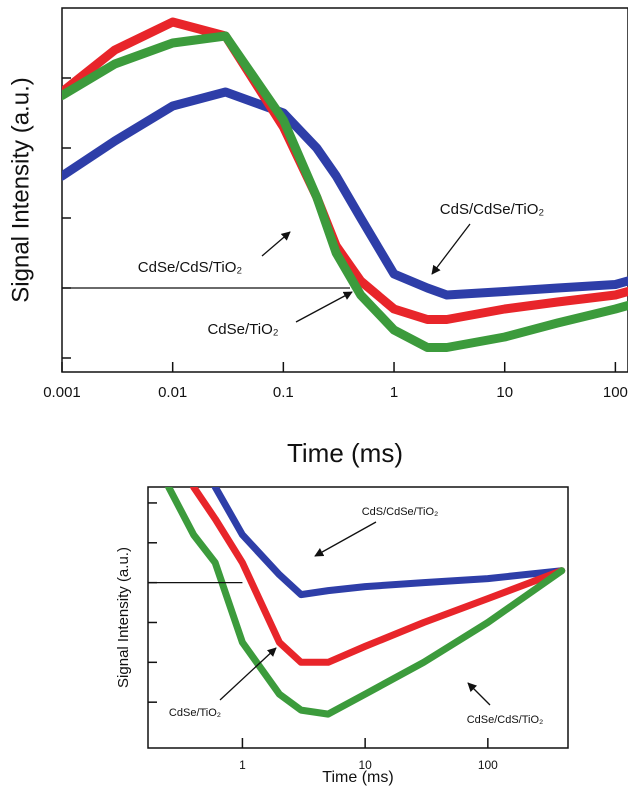  What do you see at coordinates (62, 392) in the screenshot?
I see `x-tick-label: 0.001` at bounding box center [62, 392].